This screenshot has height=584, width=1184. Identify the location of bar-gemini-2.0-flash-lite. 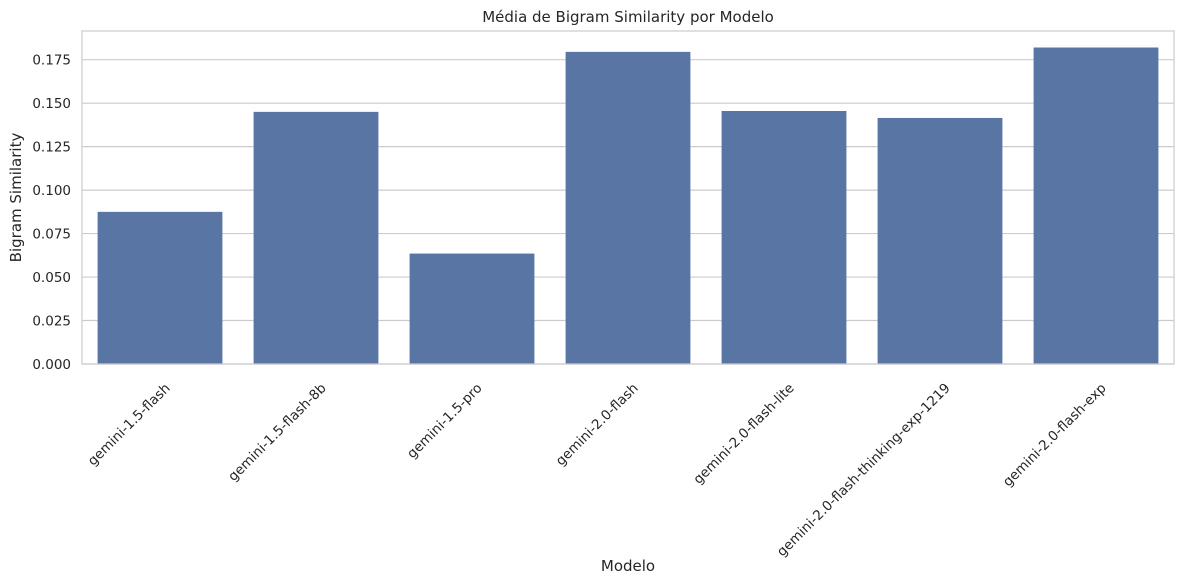
(784, 237).